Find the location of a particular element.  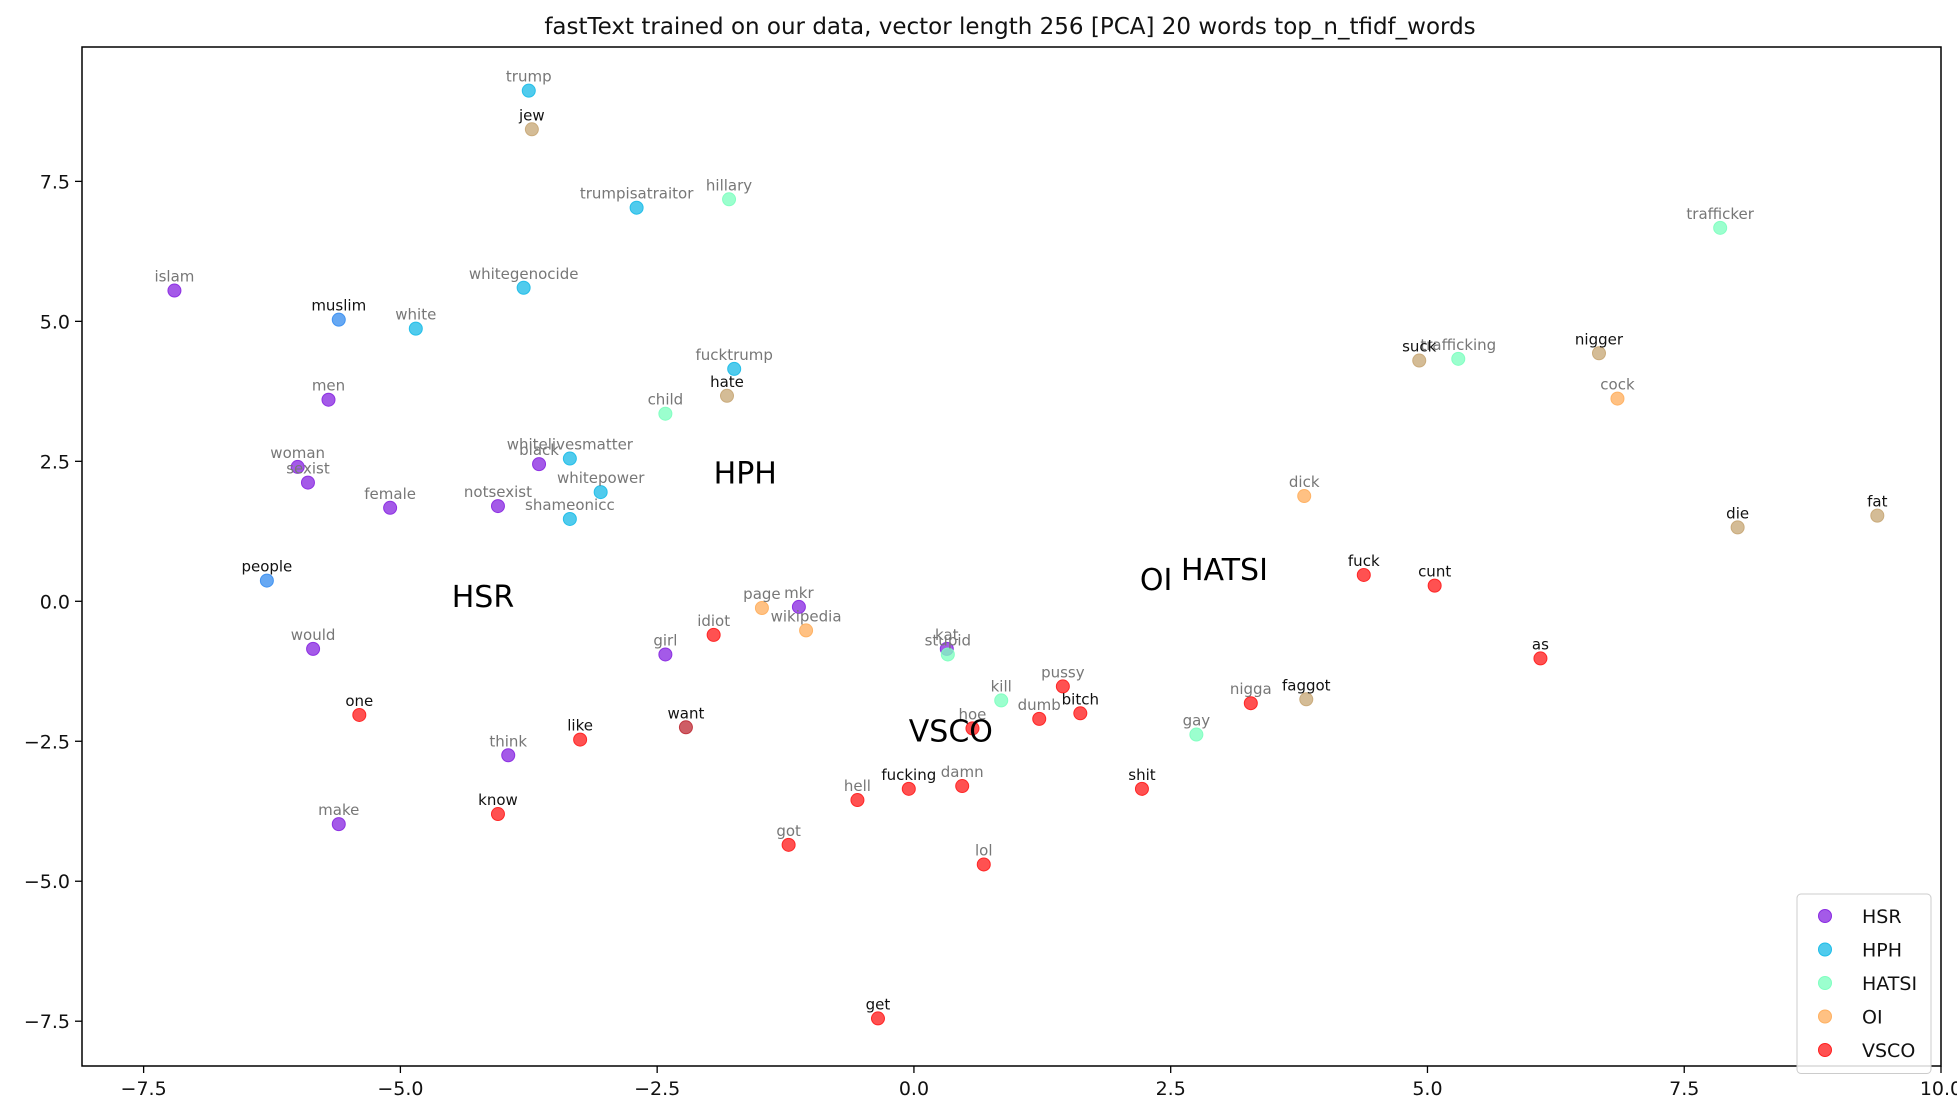

point-gay is located at coordinates (1196, 734).